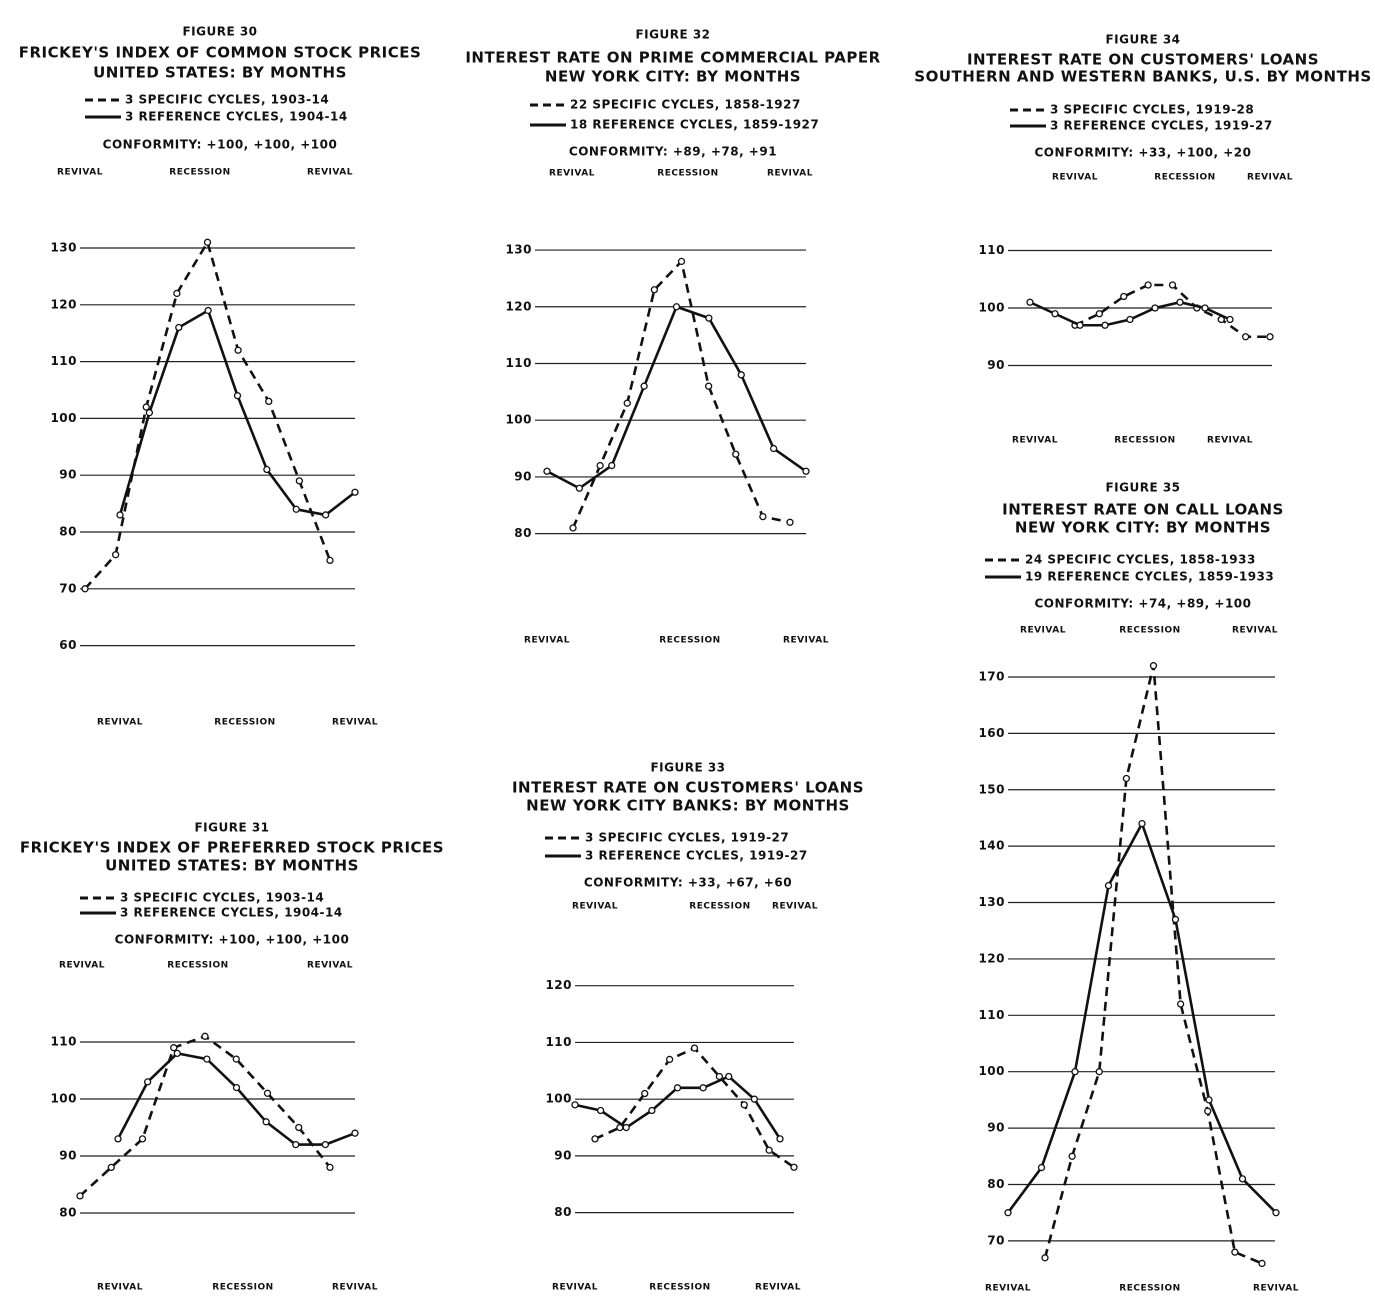 This screenshot has width=1375, height=1313. Describe the element at coordinates (991, 733) in the screenshot. I see `y-tick-label: 160` at that location.